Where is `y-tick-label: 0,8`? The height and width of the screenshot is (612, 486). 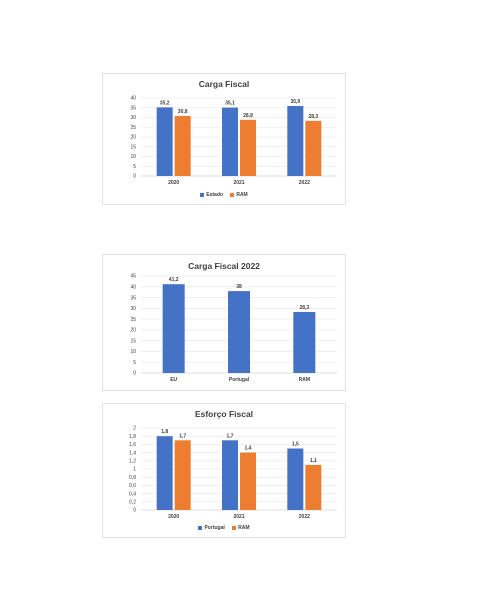 y-tick-label: 0,8 is located at coordinates (132, 478).